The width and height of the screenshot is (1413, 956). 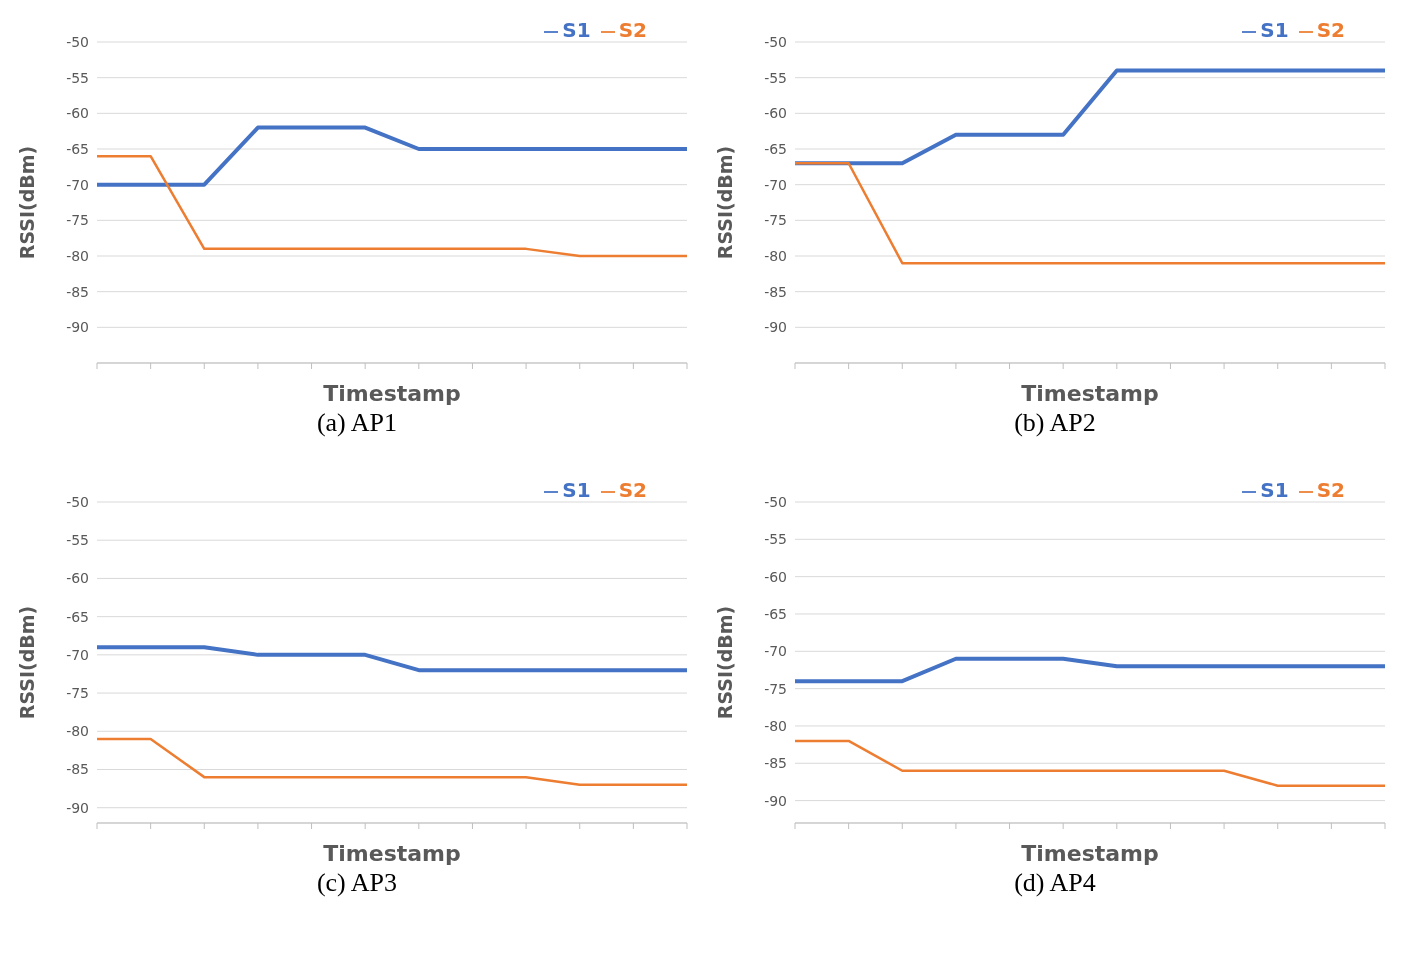 I want to click on text: (b) AP2, so click(x=1055, y=423).